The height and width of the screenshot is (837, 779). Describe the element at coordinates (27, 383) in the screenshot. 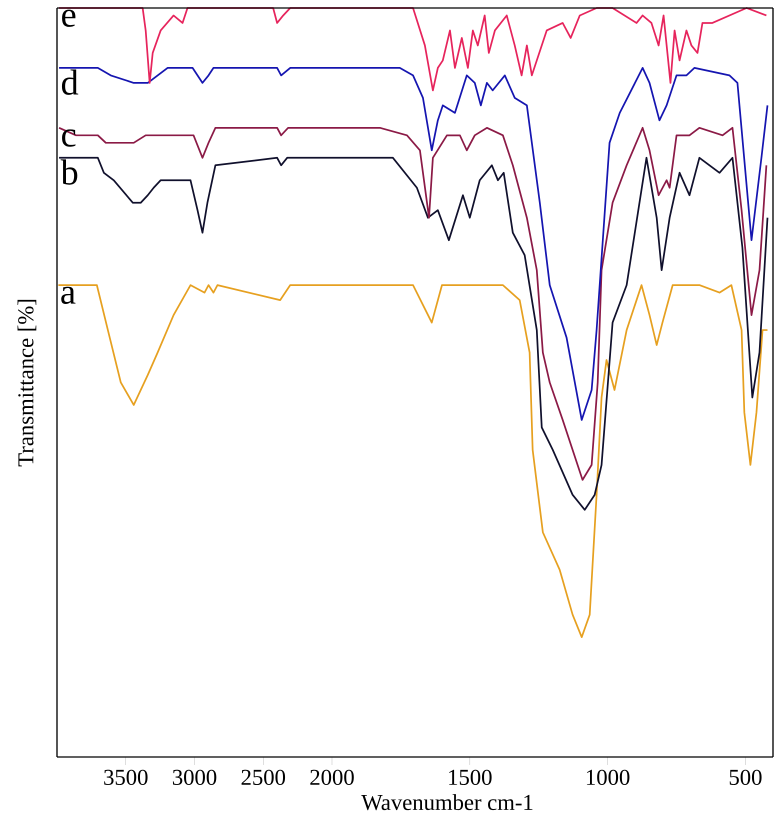

I see `y-axis-title: Transmittance [%]` at that location.